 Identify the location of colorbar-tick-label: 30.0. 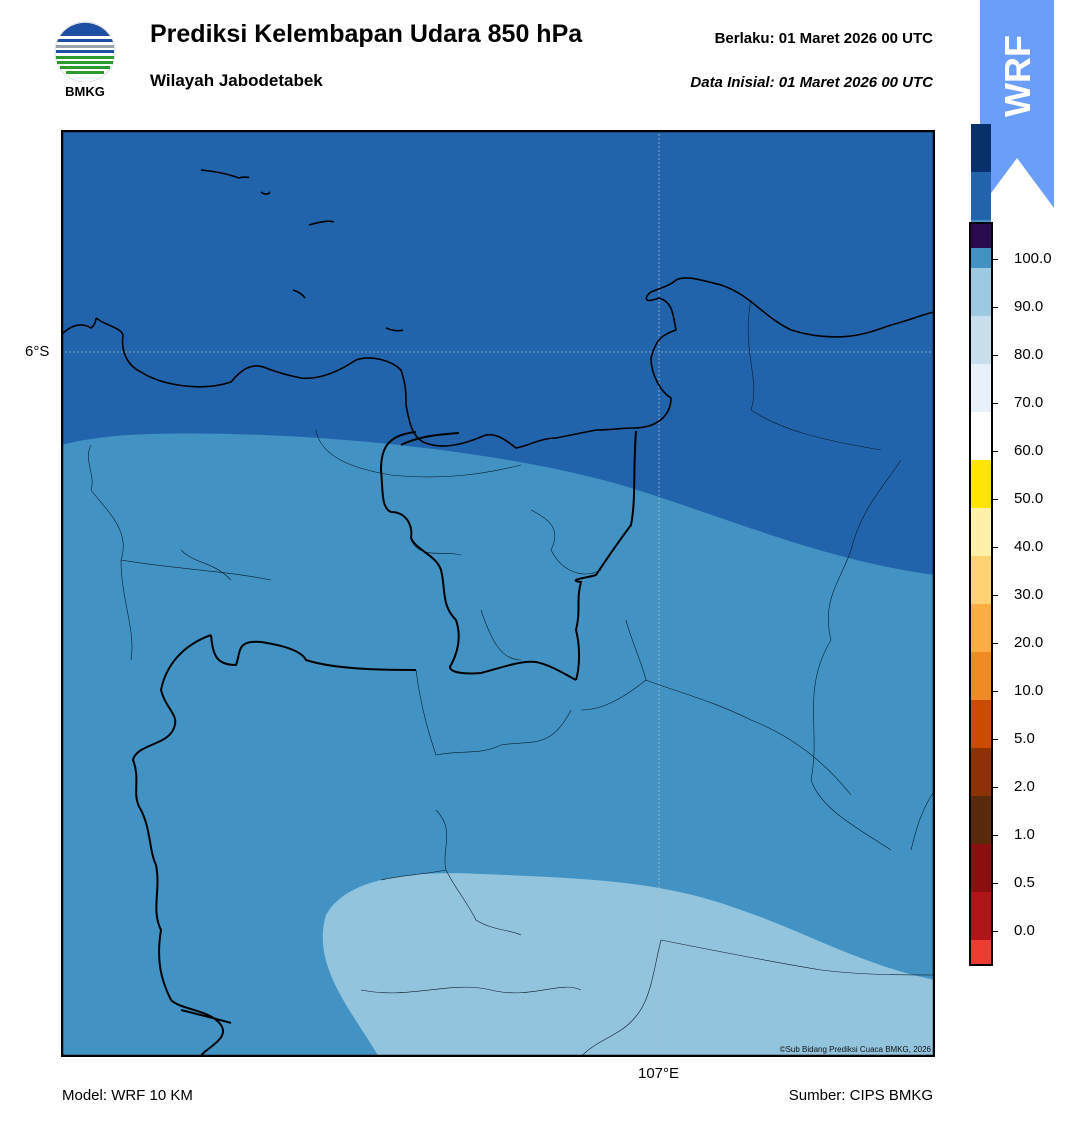
(1029, 594).